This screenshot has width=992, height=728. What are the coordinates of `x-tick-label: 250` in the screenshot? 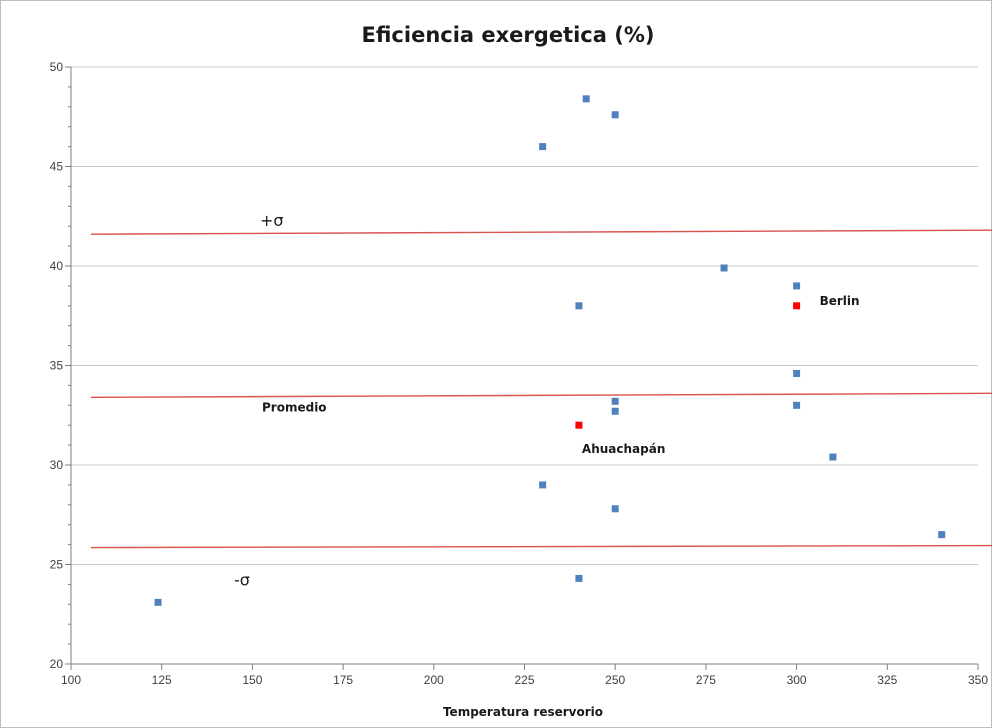 It's located at (615, 680).